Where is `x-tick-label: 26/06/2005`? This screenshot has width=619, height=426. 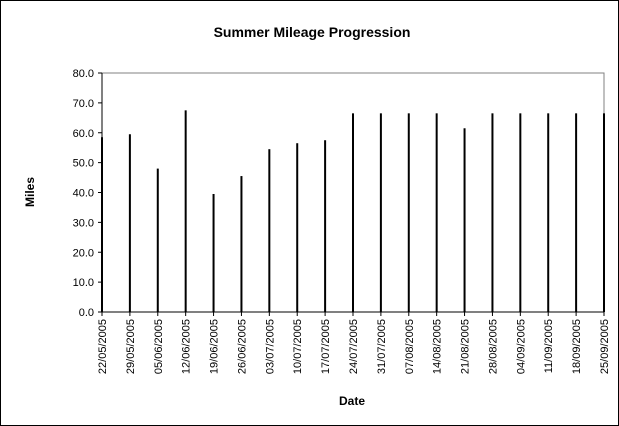 x-tick-label: 26/06/2005 is located at coordinates (242, 346).